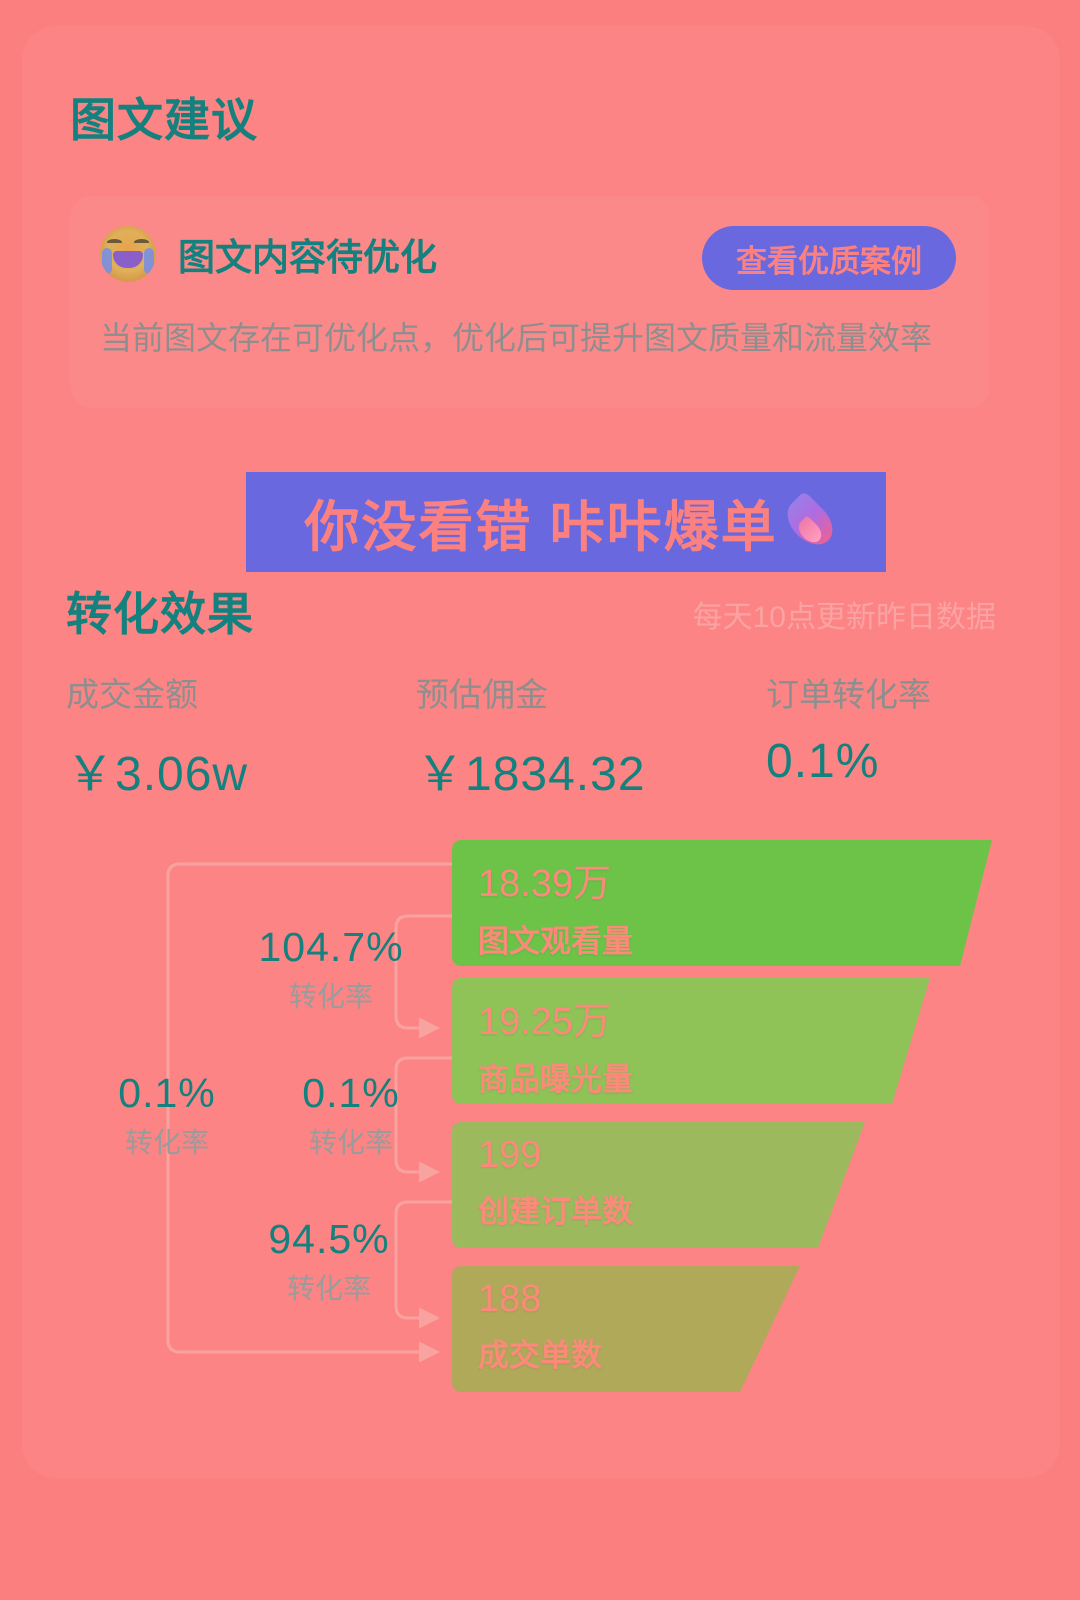 Image resolution: width=1080 pixels, height=1600 pixels. What do you see at coordinates (829, 258) in the screenshot?
I see `view-quality-cases-button: 查看优质案例` at bounding box center [829, 258].